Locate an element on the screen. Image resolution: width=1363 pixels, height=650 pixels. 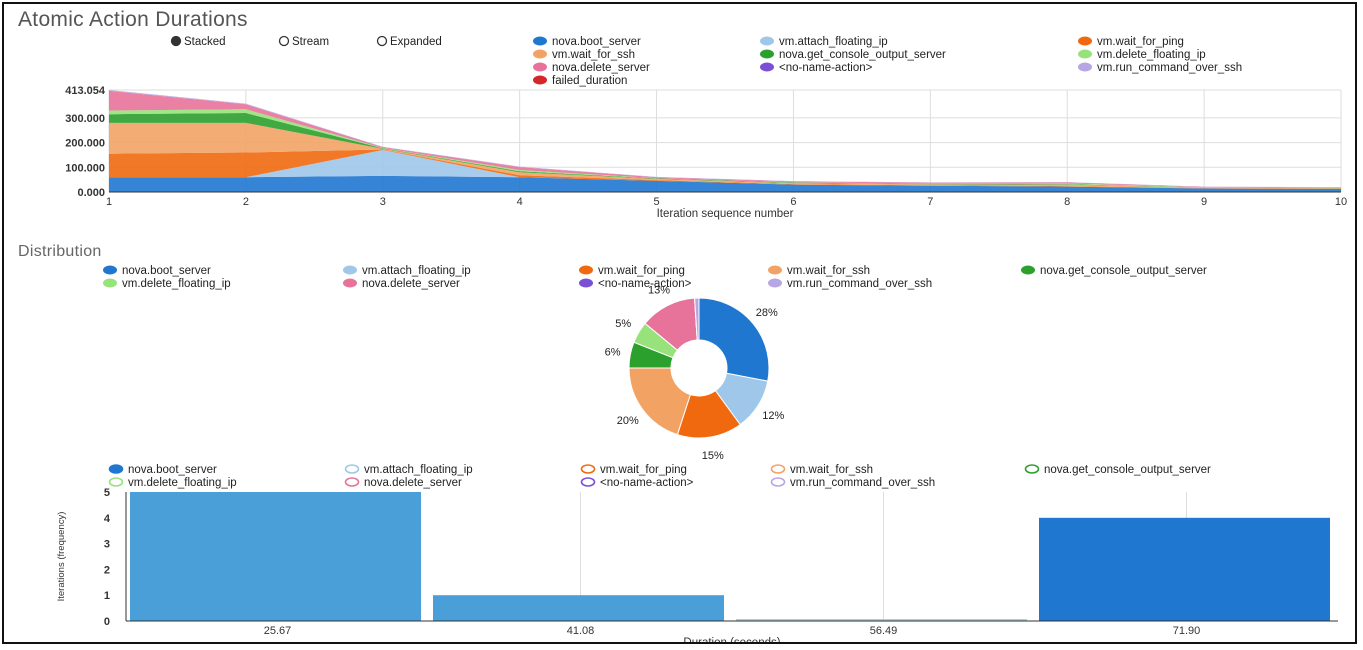
mode-option-expanded: Expanded is located at coordinates (409, 41).